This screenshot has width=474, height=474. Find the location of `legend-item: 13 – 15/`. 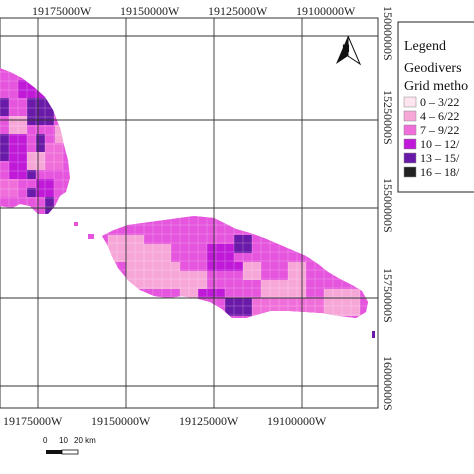

legend-item: 13 – 15/ is located at coordinates (431, 158).